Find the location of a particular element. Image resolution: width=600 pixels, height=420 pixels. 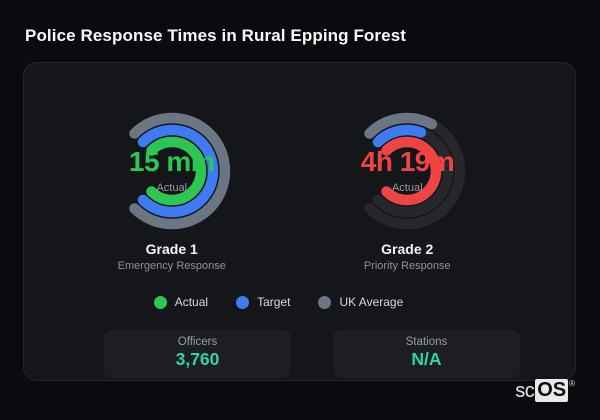

gauge-center-grade-2: 4h 19m Actual is located at coordinates (407, 170).